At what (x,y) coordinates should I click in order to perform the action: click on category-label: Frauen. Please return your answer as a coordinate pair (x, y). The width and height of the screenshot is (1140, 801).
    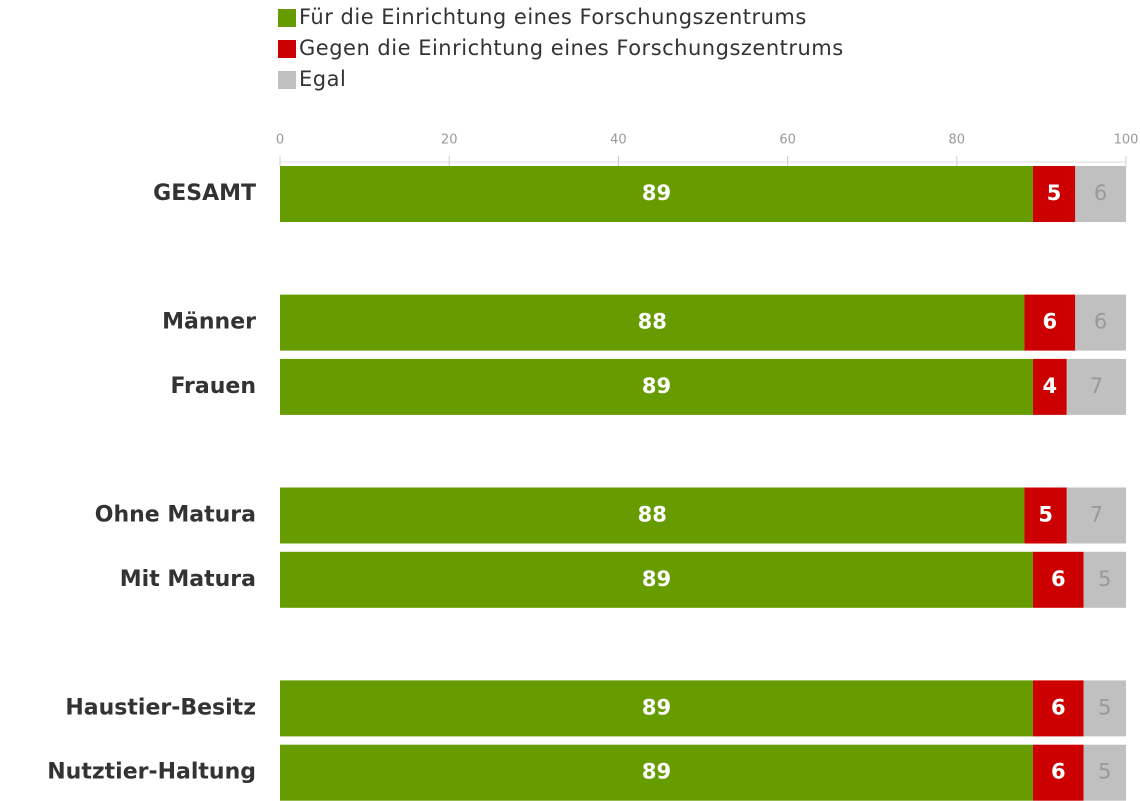
    Looking at the image, I should click on (213, 386).